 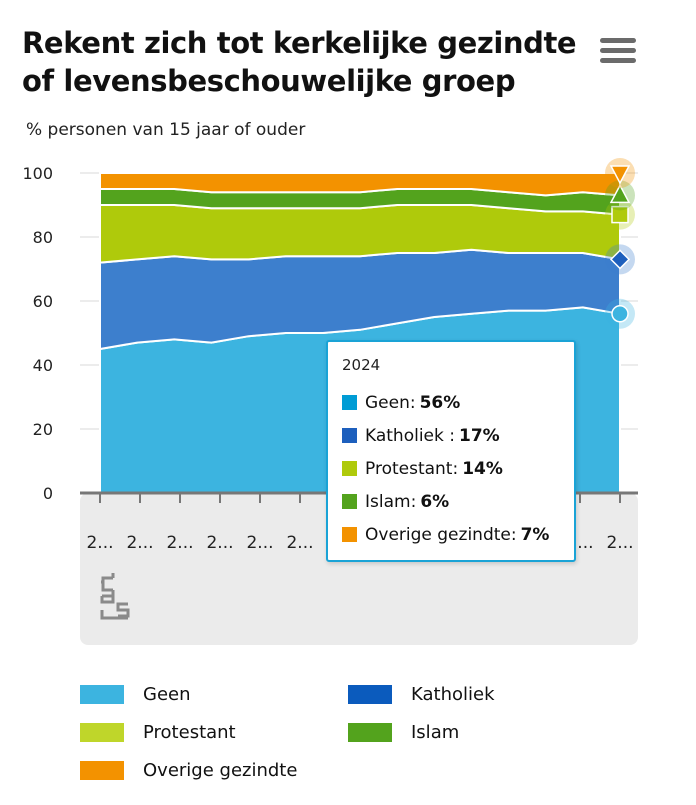 I want to click on tooltip-value: 6%, so click(x=435, y=501).